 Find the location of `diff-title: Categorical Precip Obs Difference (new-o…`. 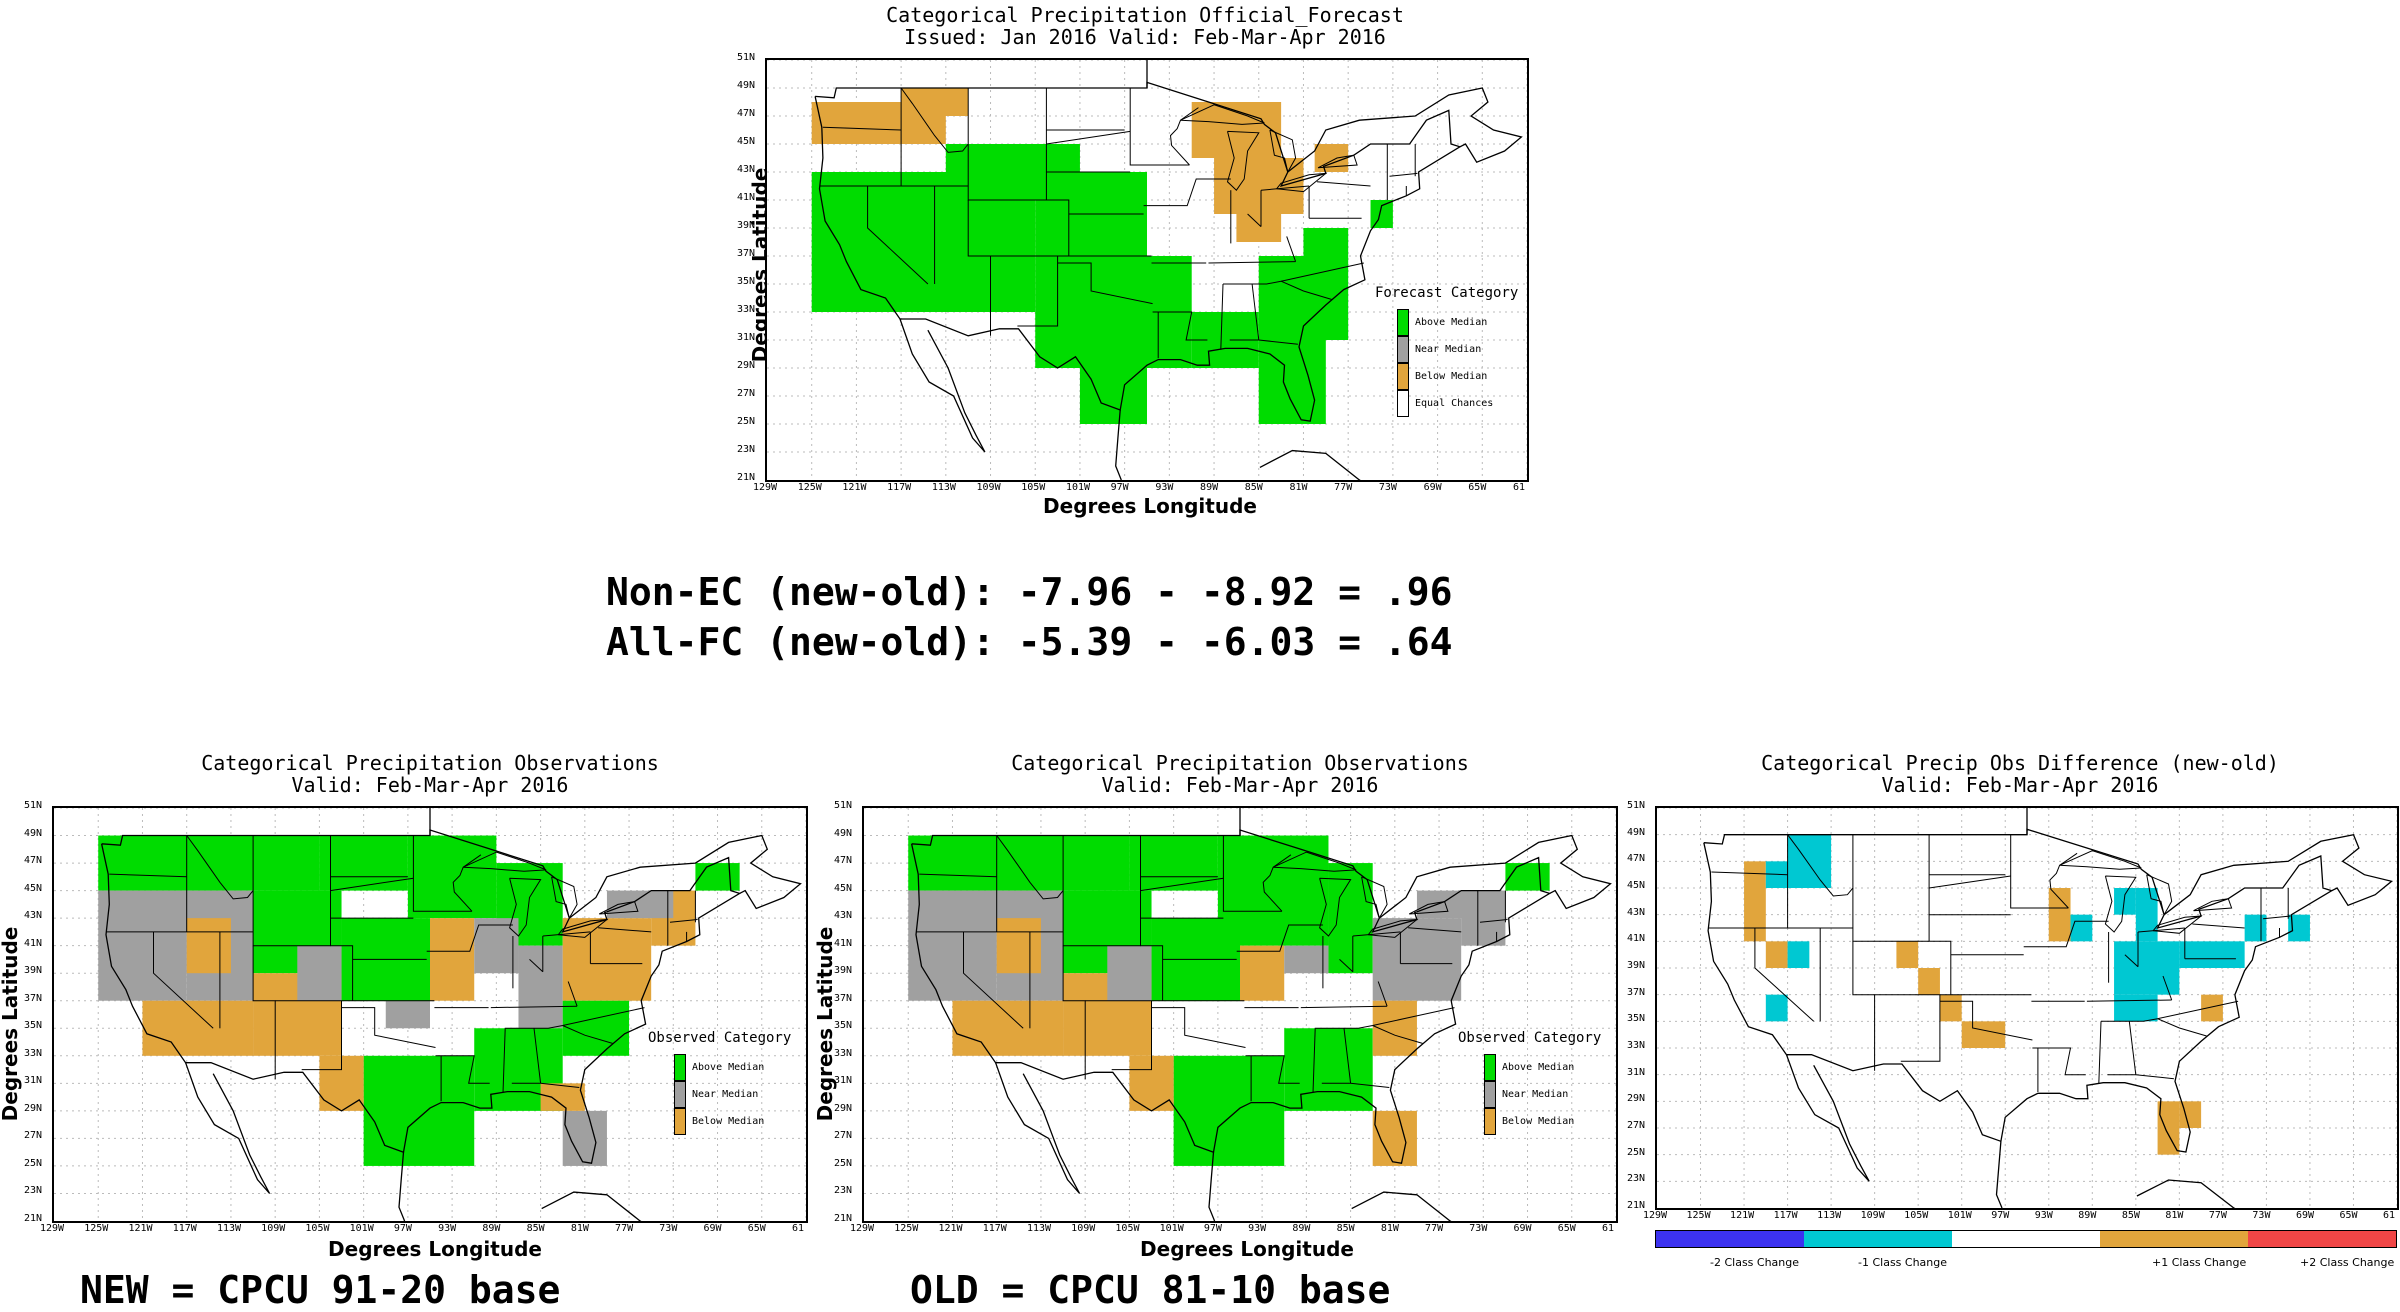

diff-title: Categorical Precip Obs Difference (new-o… is located at coordinates (2020, 763).